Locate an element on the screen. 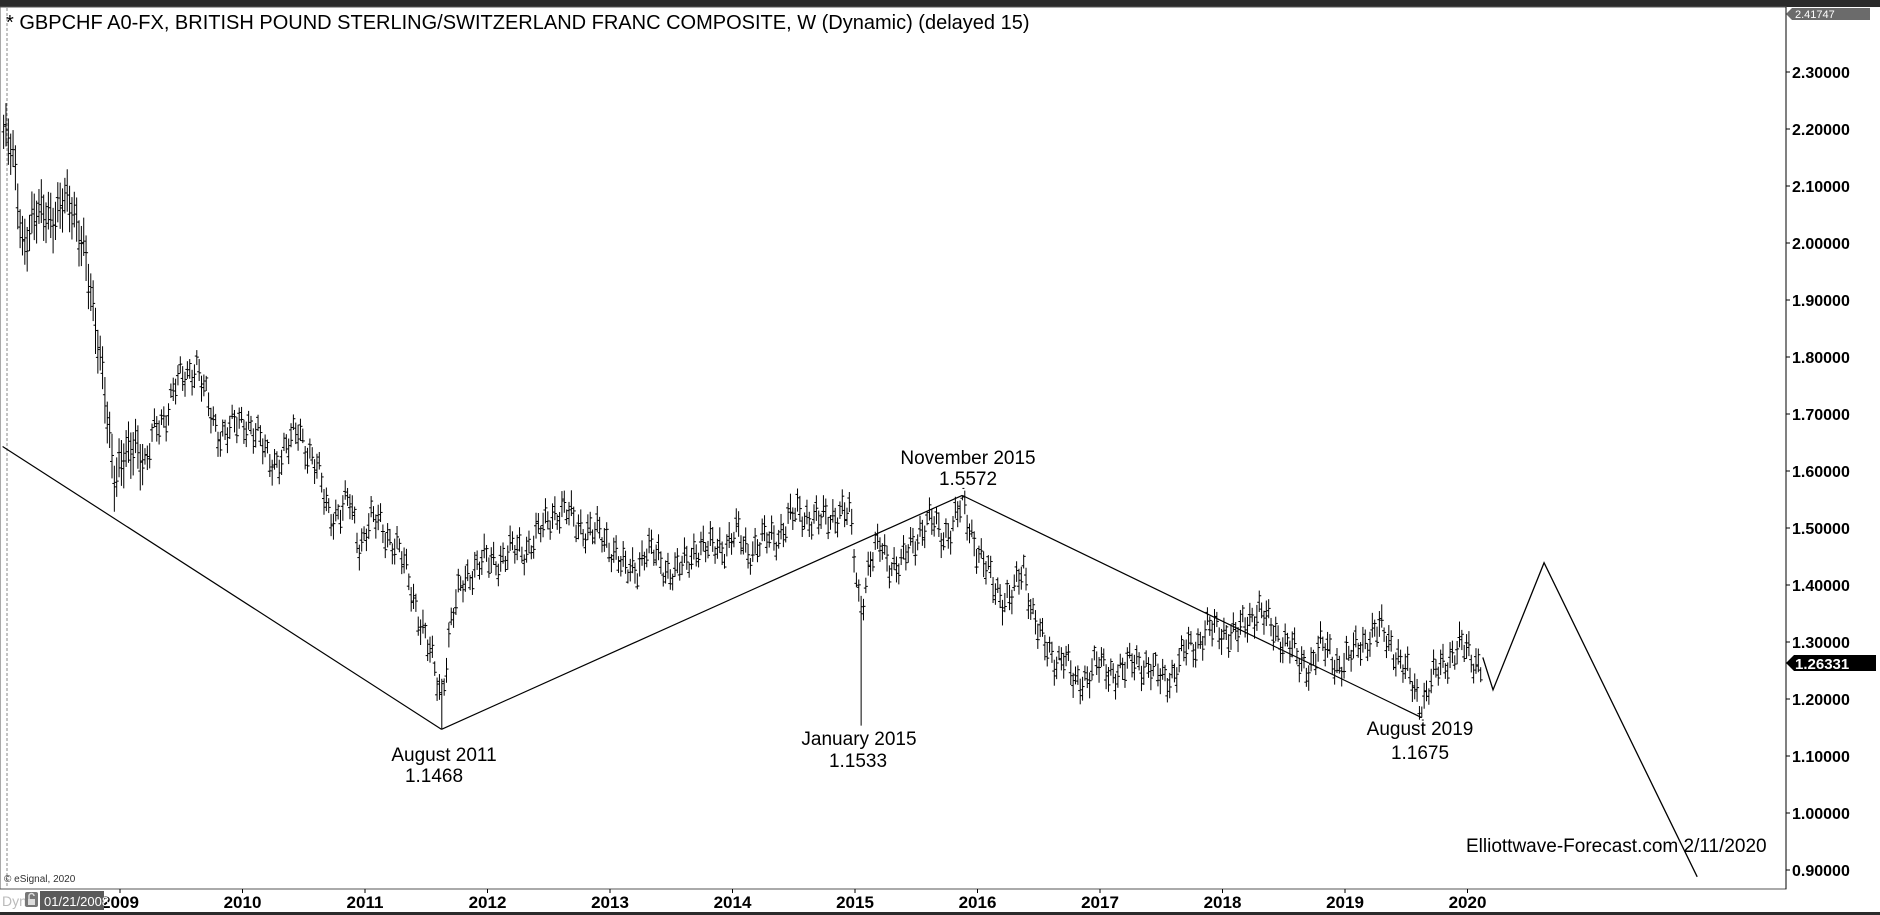 Image resolution: width=1880 pixels, height=915 pixels. annotation-label-aug-2019: August 2019 is located at coordinates (1420, 729).